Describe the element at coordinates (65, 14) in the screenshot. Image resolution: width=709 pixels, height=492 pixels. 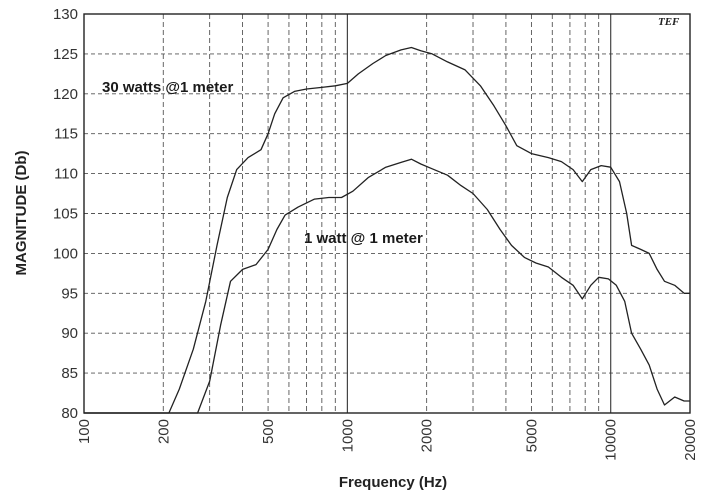
I see `y-tick-label: 130` at that location.